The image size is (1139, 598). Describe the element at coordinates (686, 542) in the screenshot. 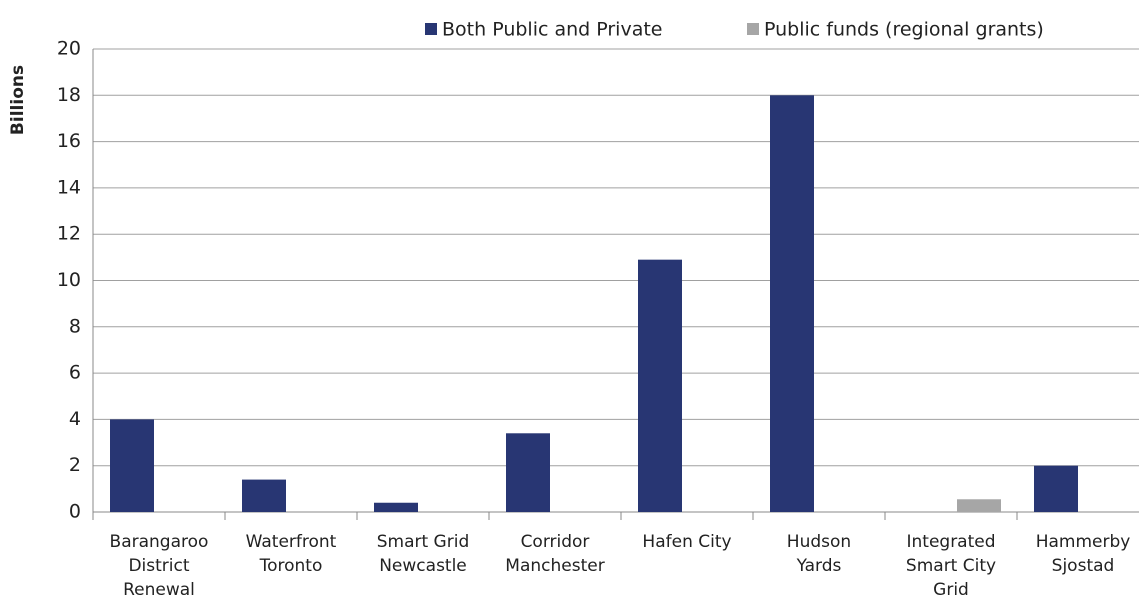

I see `x-tick-label: Hafen City` at that location.